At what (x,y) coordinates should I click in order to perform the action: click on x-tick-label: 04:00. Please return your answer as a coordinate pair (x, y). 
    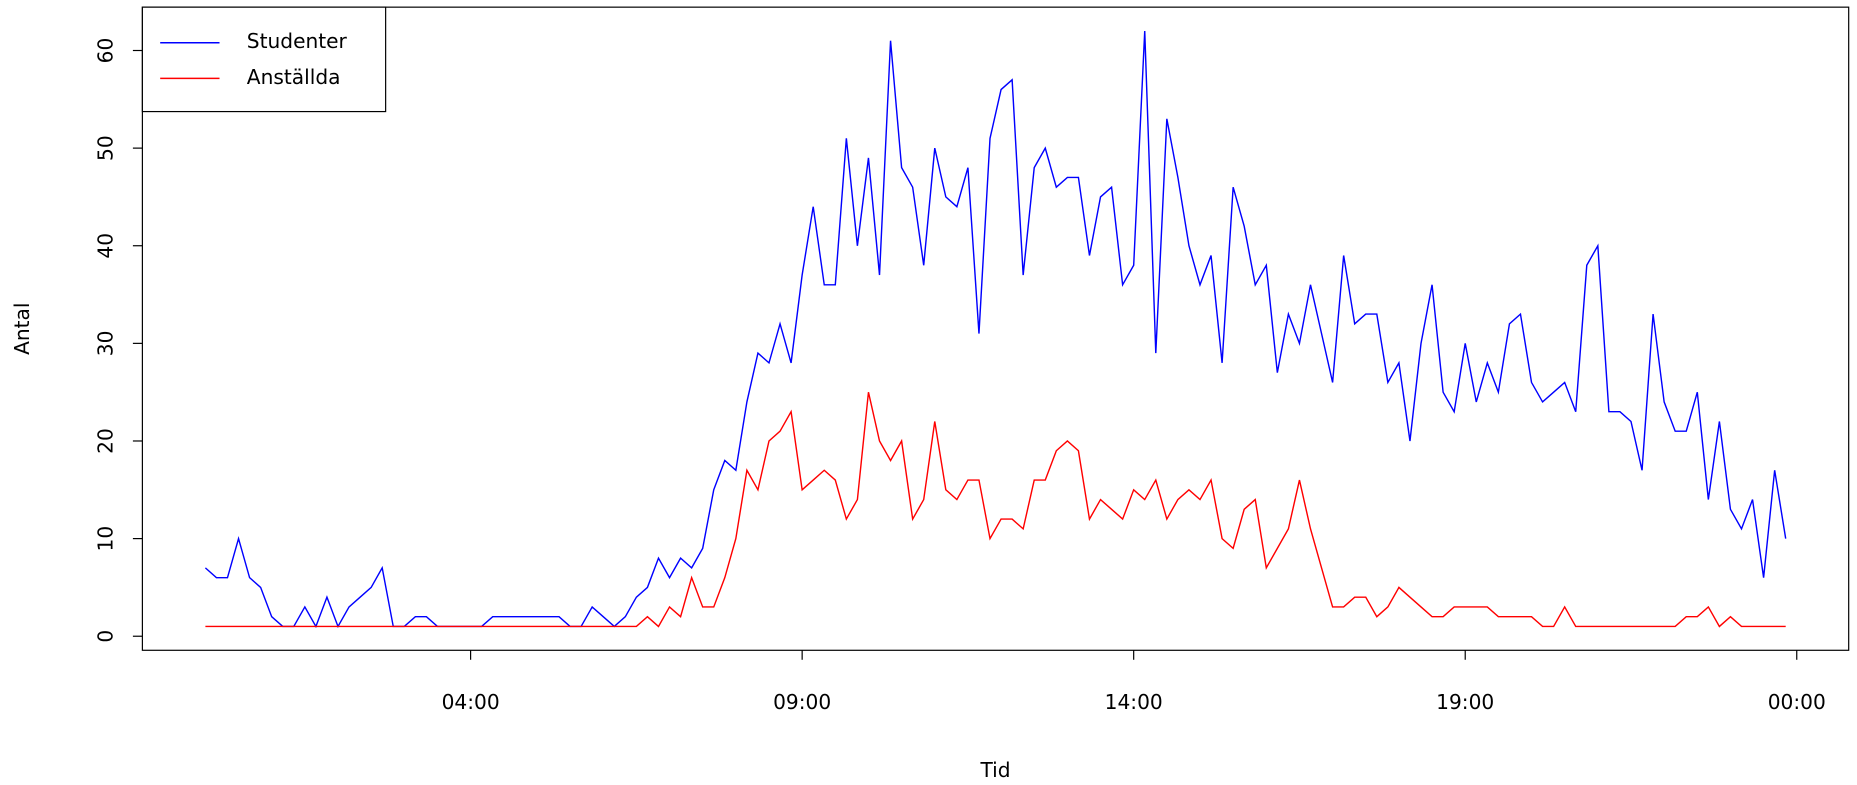
    Looking at the image, I should click on (471, 702).